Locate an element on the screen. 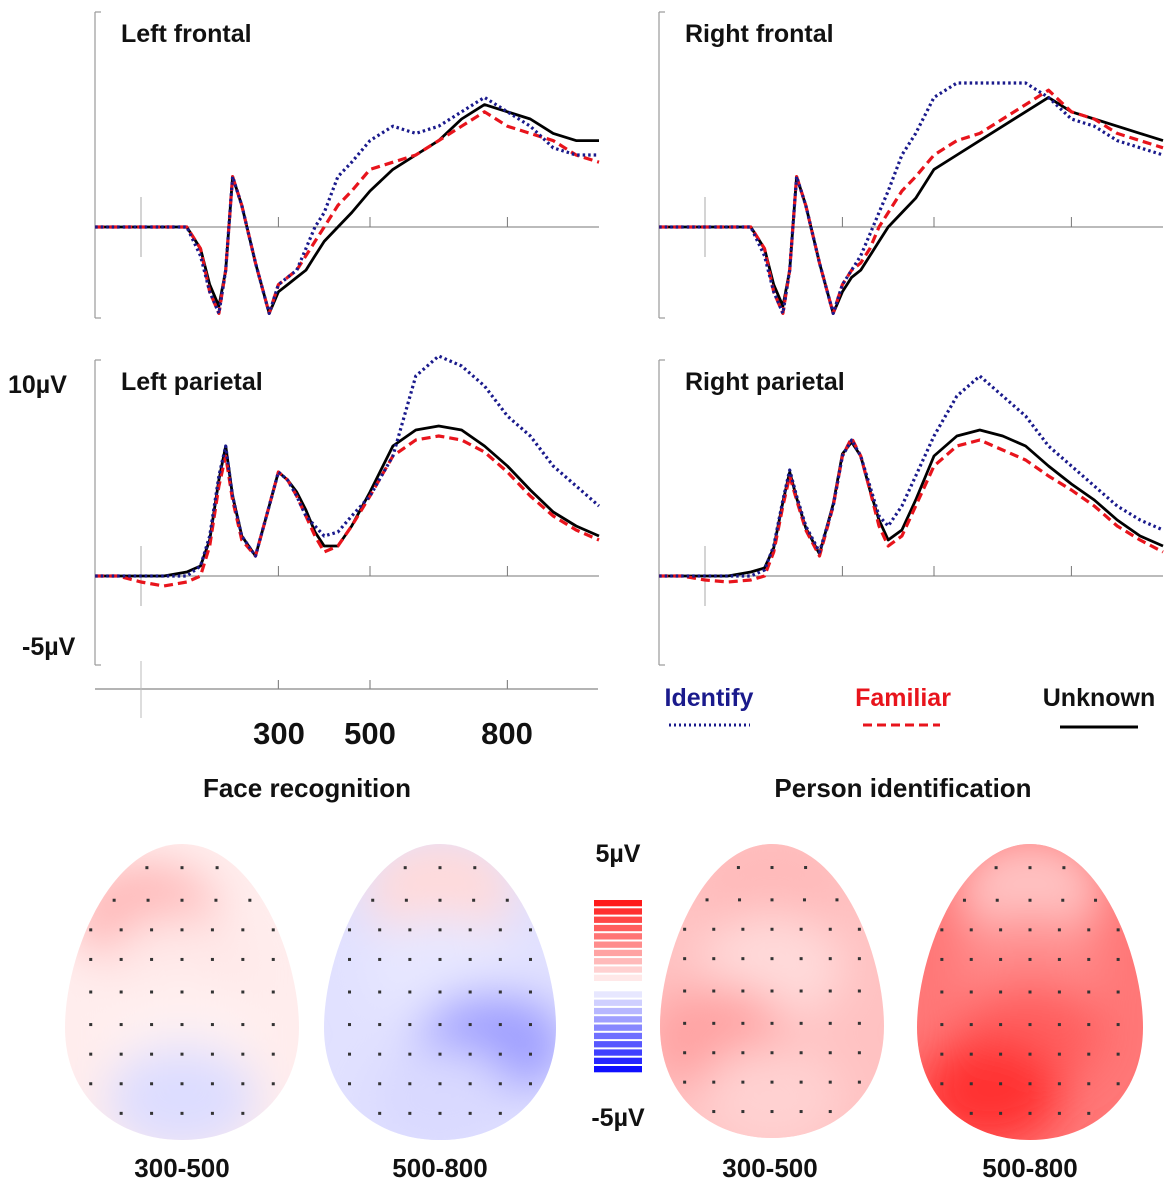 This screenshot has height=1187, width=1169. map-window-label-3: 300-500 is located at coordinates (769, 1168).